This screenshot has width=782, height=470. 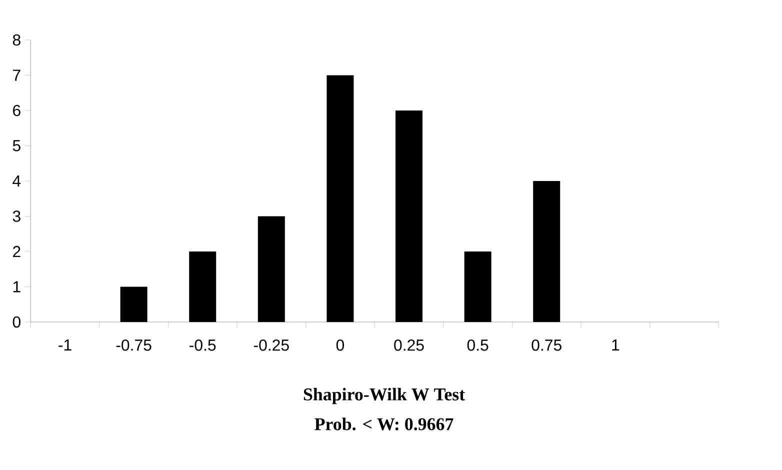 I want to click on y-tick-label: 4, so click(x=16, y=181).